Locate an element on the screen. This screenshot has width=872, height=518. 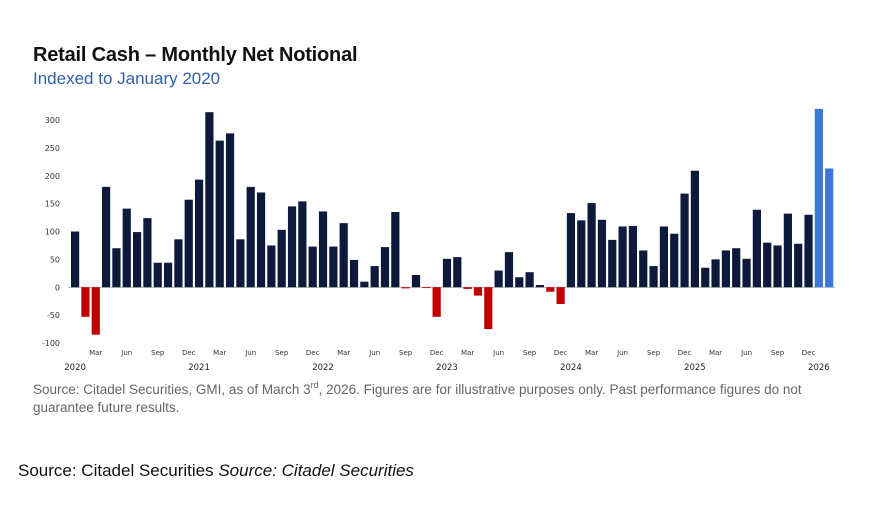
x-year-label: 2025 is located at coordinates (695, 368).